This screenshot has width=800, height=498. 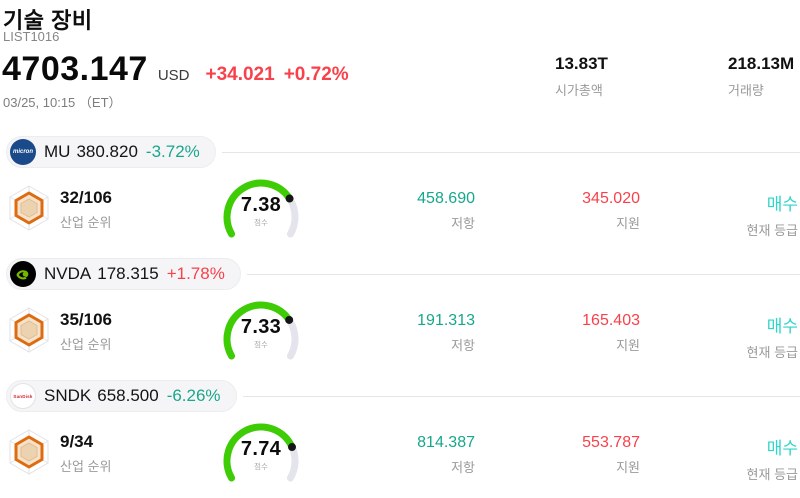 What do you see at coordinates (581, 76) in the screenshot?
I see `market-cap-stat: 13.83T 시가총액` at bounding box center [581, 76].